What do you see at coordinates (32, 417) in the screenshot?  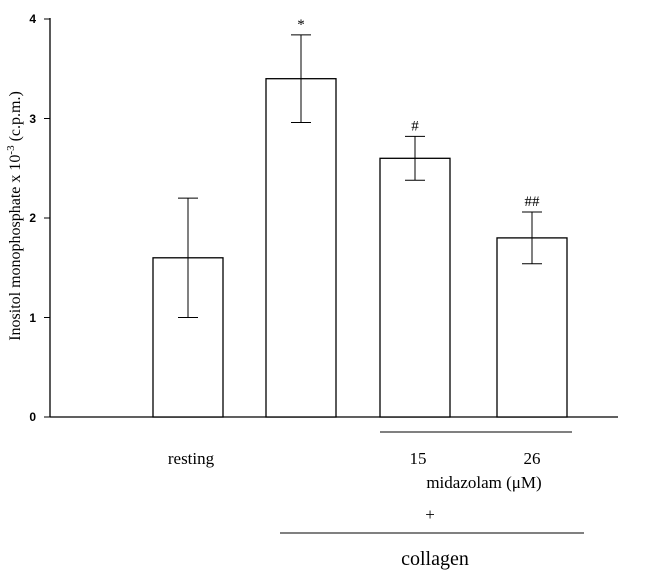 I see `y-tick-label: 0` at bounding box center [32, 417].